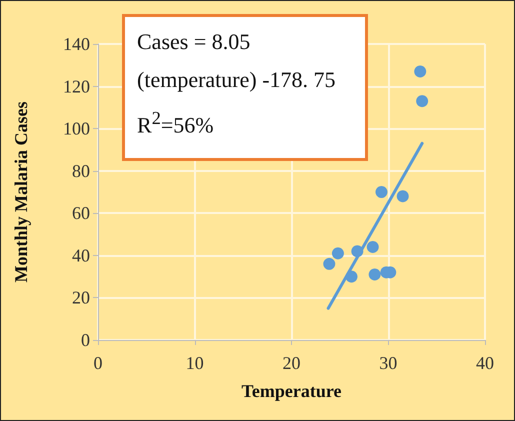  What do you see at coordinates (194, 42) in the screenshot?
I see `annotation: Cases = 8.05` at bounding box center [194, 42].